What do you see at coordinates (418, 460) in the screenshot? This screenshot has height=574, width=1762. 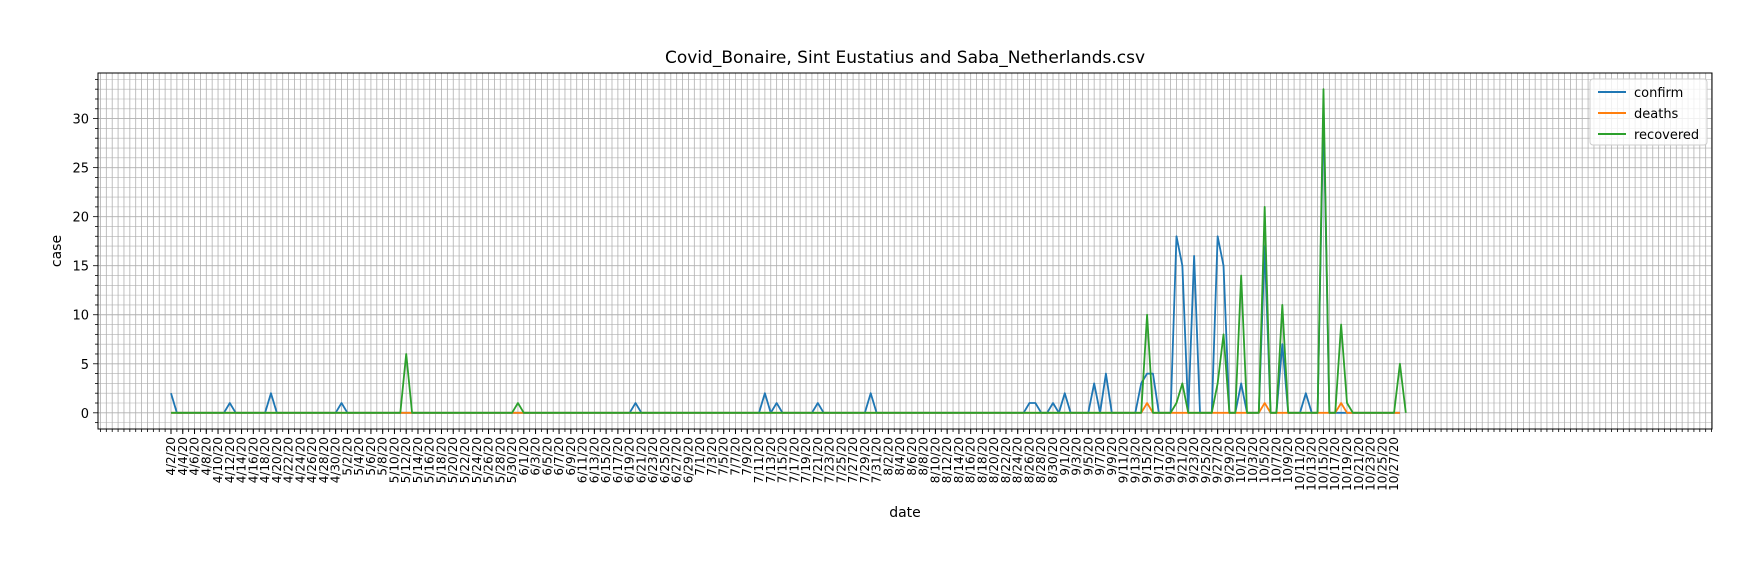 I see `x-tick-label: 5/14/20` at bounding box center [418, 460].